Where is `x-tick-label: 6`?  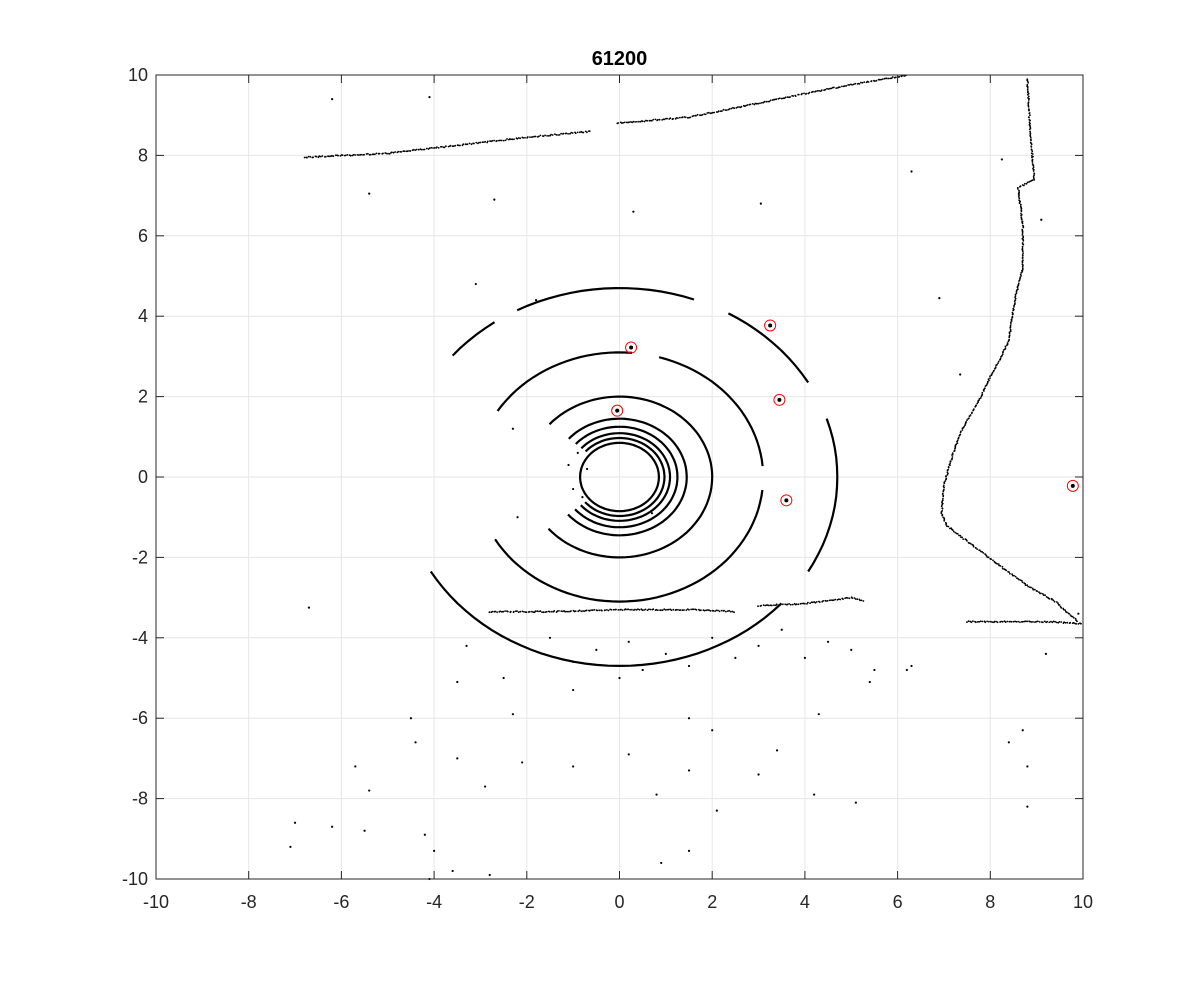
x-tick-label: 6 is located at coordinates (898, 902).